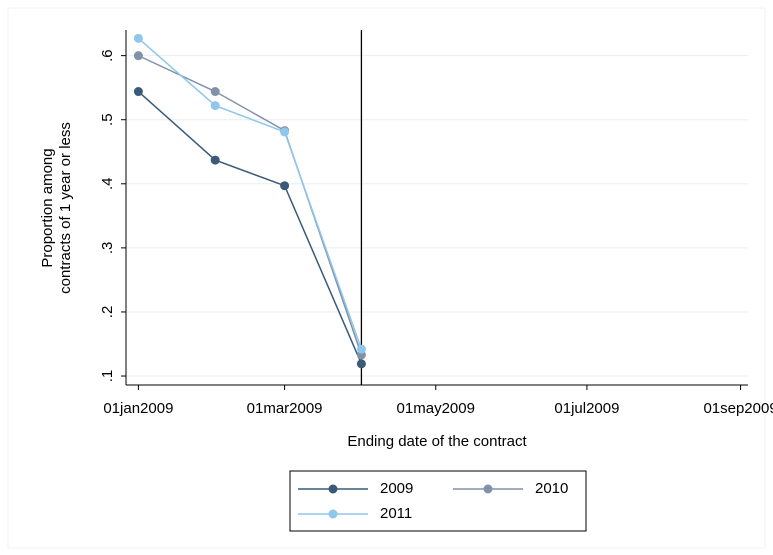 This screenshot has width=773, height=555. What do you see at coordinates (107, 184) in the screenshot?
I see `y-tick-label: .4` at bounding box center [107, 184].